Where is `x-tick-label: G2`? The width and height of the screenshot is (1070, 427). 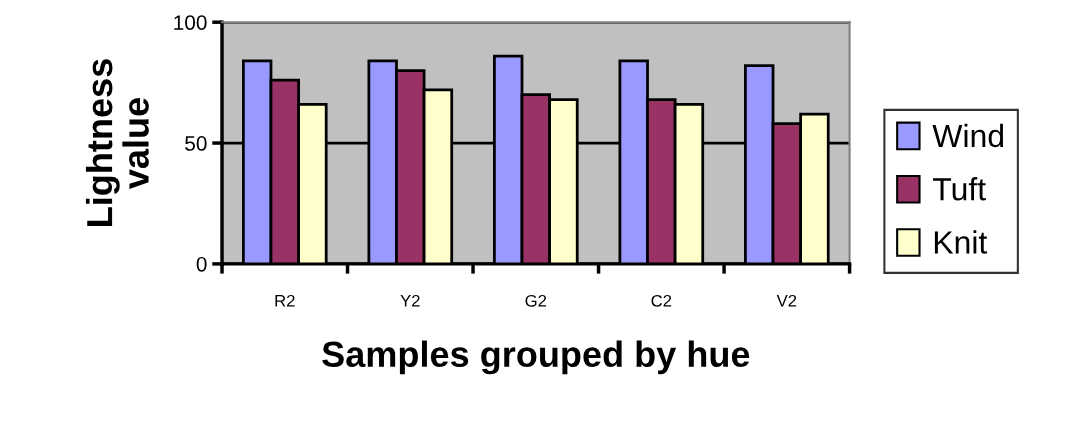 x-tick-label: G2 is located at coordinates (536, 300).